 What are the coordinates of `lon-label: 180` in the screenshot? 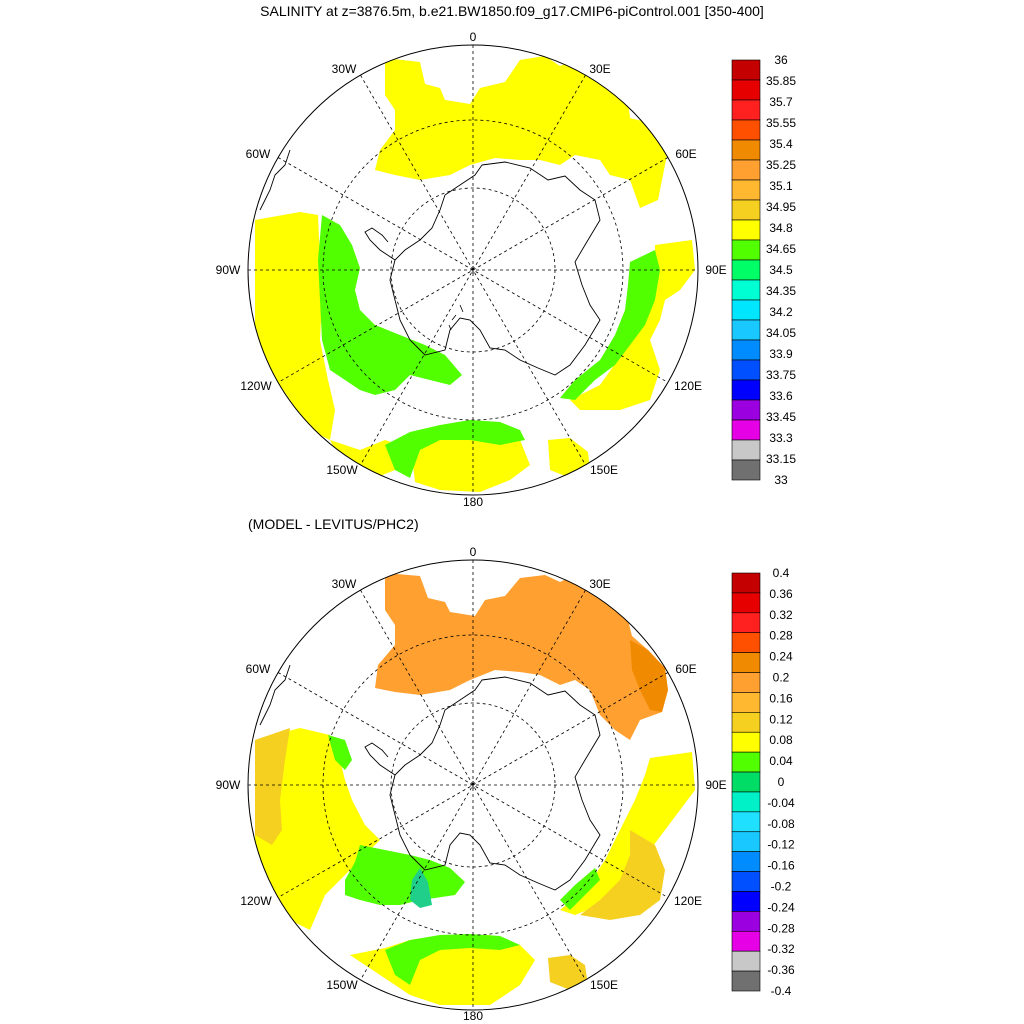 It's located at (473, 1016).